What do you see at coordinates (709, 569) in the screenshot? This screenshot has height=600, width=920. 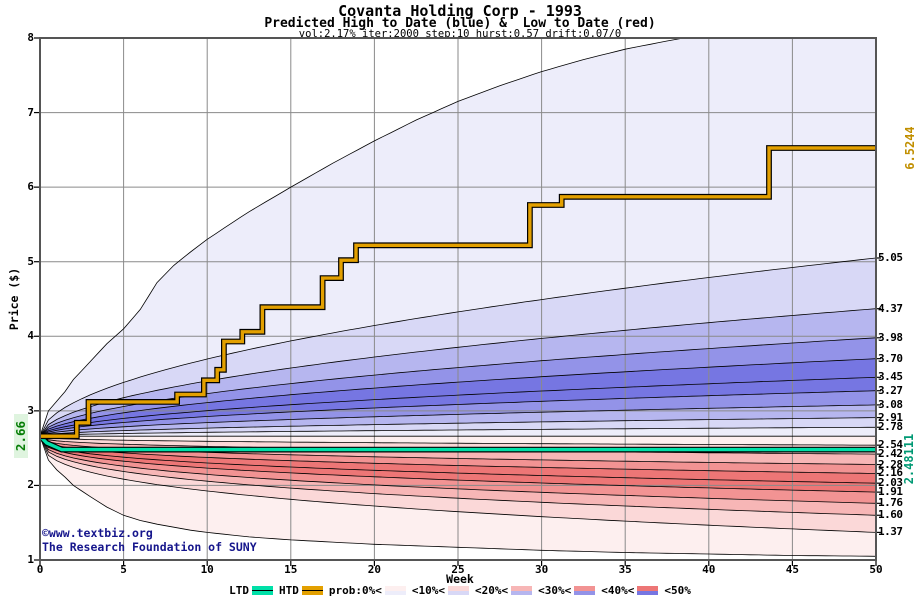 I see `x-tick-40: 40` at bounding box center [709, 569].